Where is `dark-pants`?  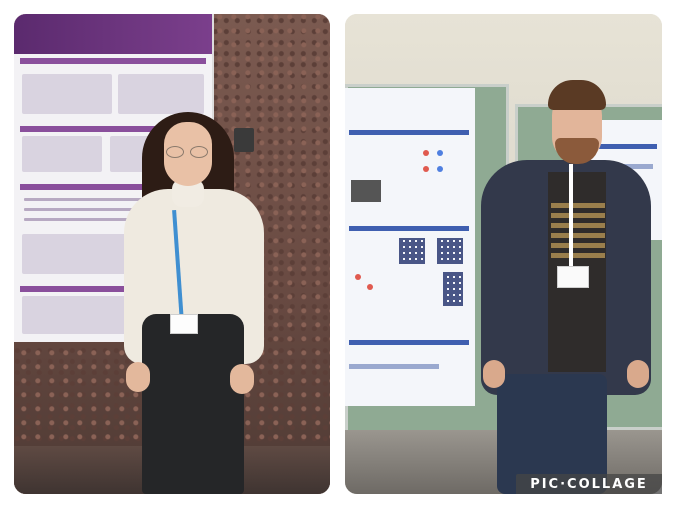
dark-pants is located at coordinates (193, 404).